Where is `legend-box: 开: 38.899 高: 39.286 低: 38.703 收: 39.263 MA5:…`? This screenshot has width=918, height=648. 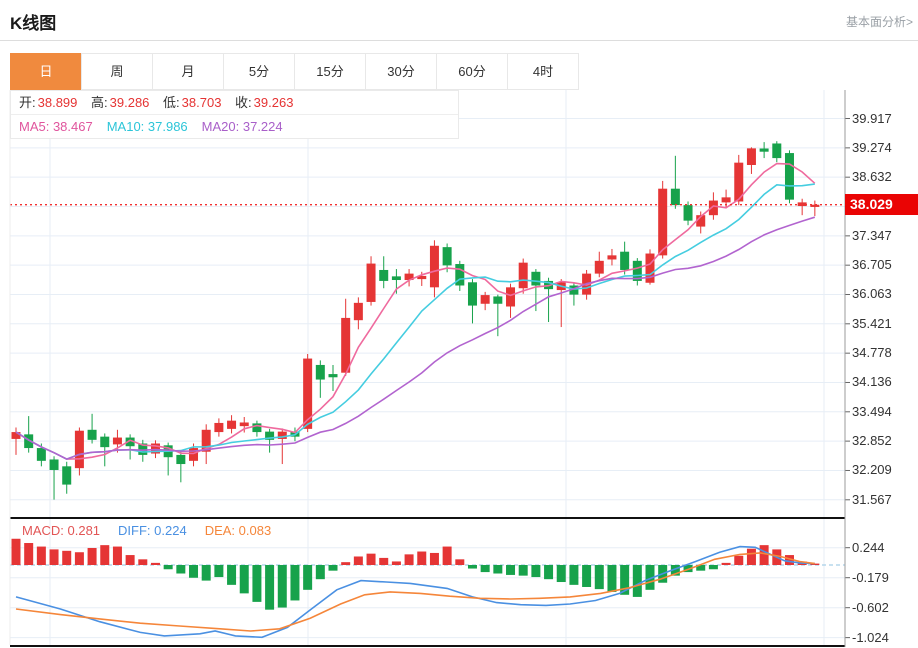 legend-box: 开: 38.899 高: 39.286 低: 38.703 收: 39.263 MA5:… is located at coordinates (234, 114).